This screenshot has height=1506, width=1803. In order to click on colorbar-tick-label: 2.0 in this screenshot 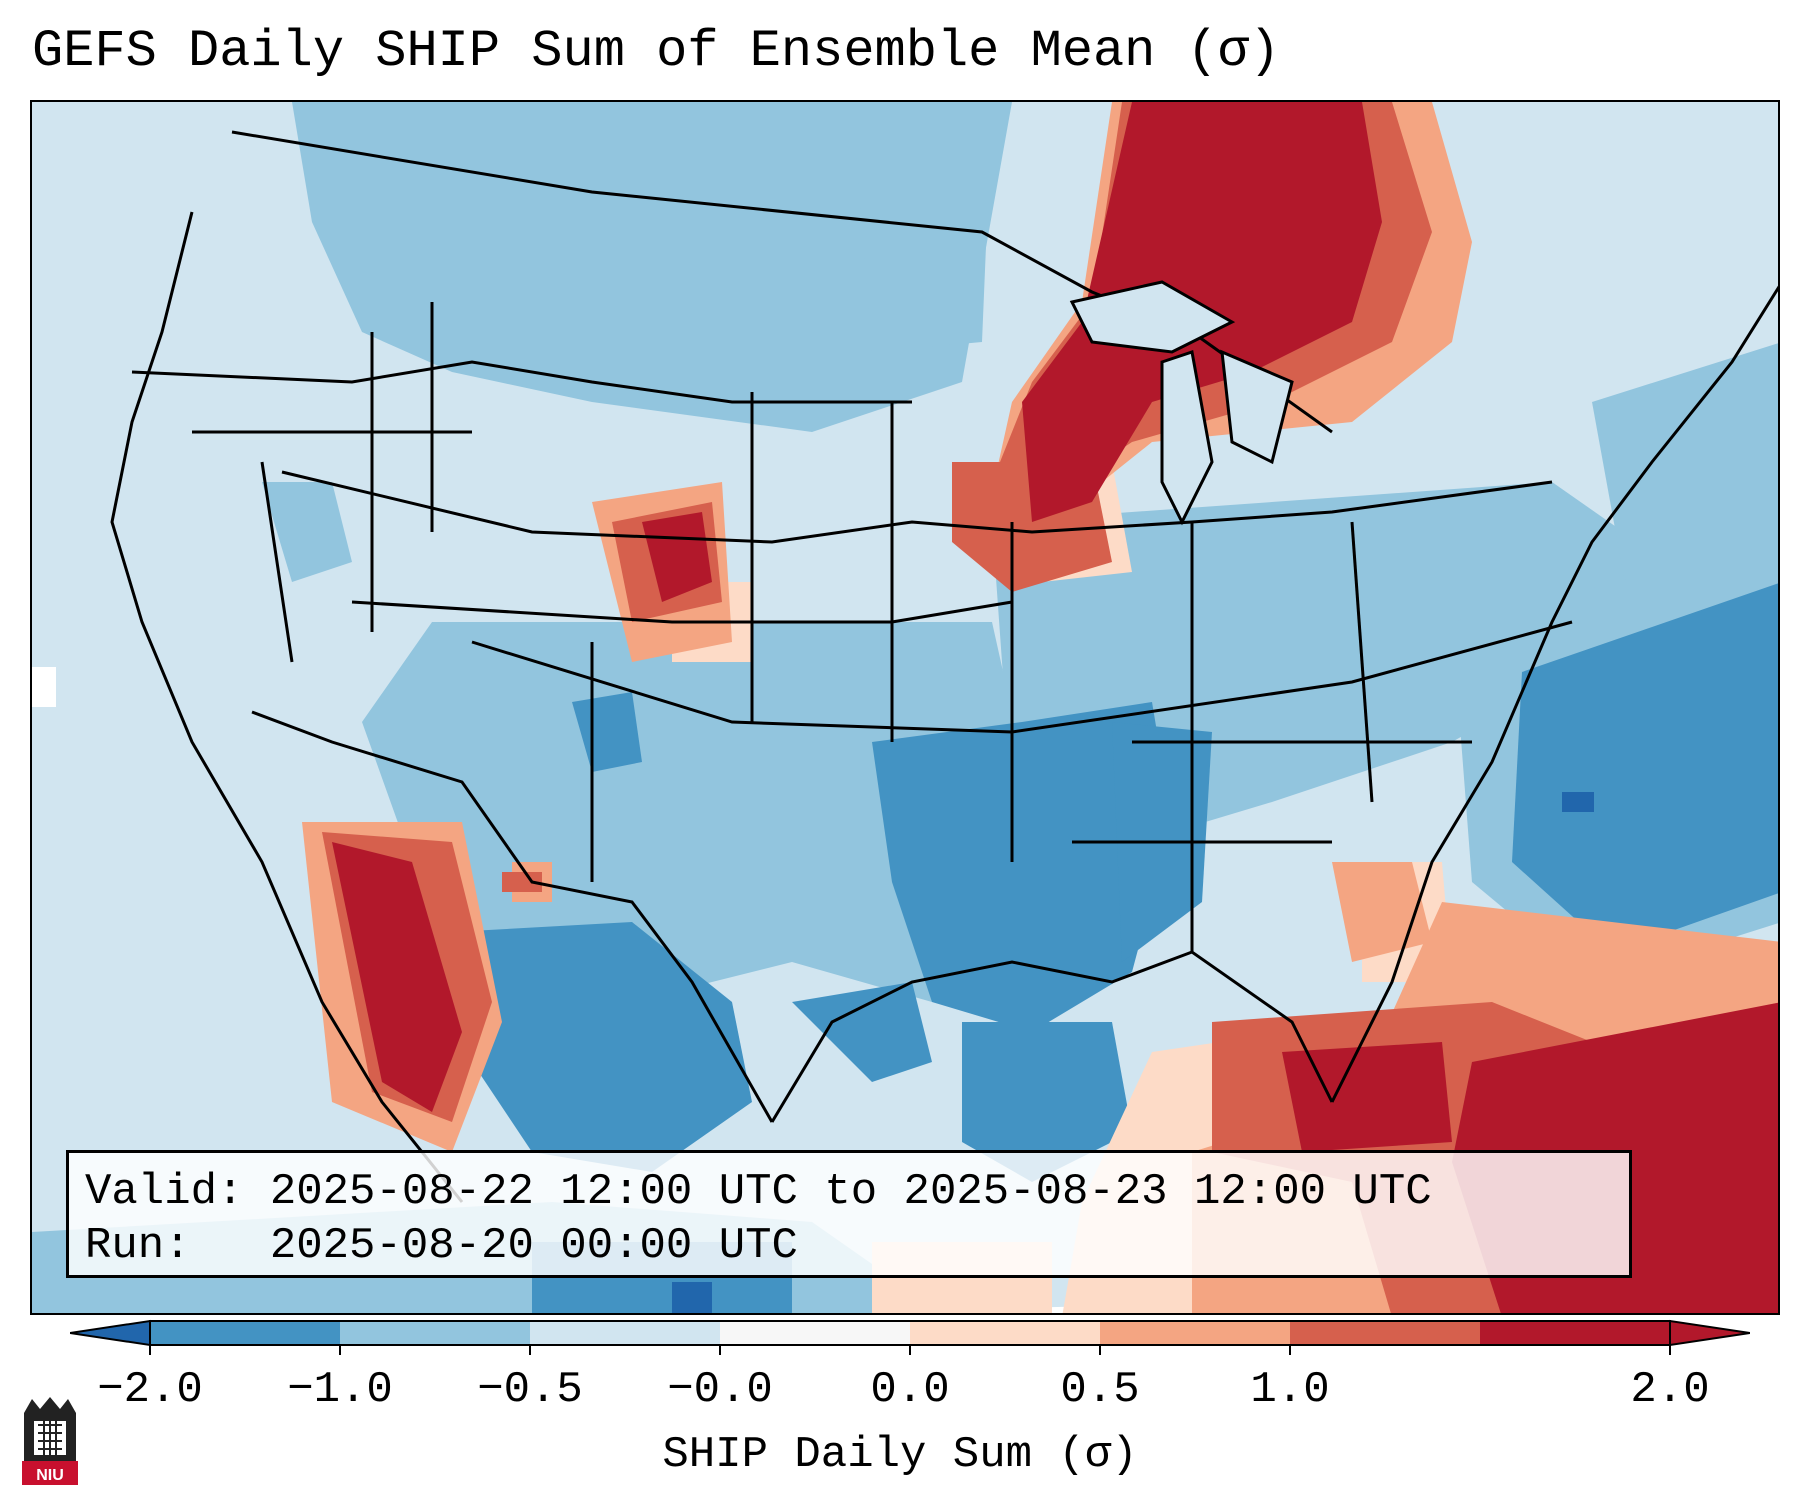, I will do `click(1670, 1390)`.